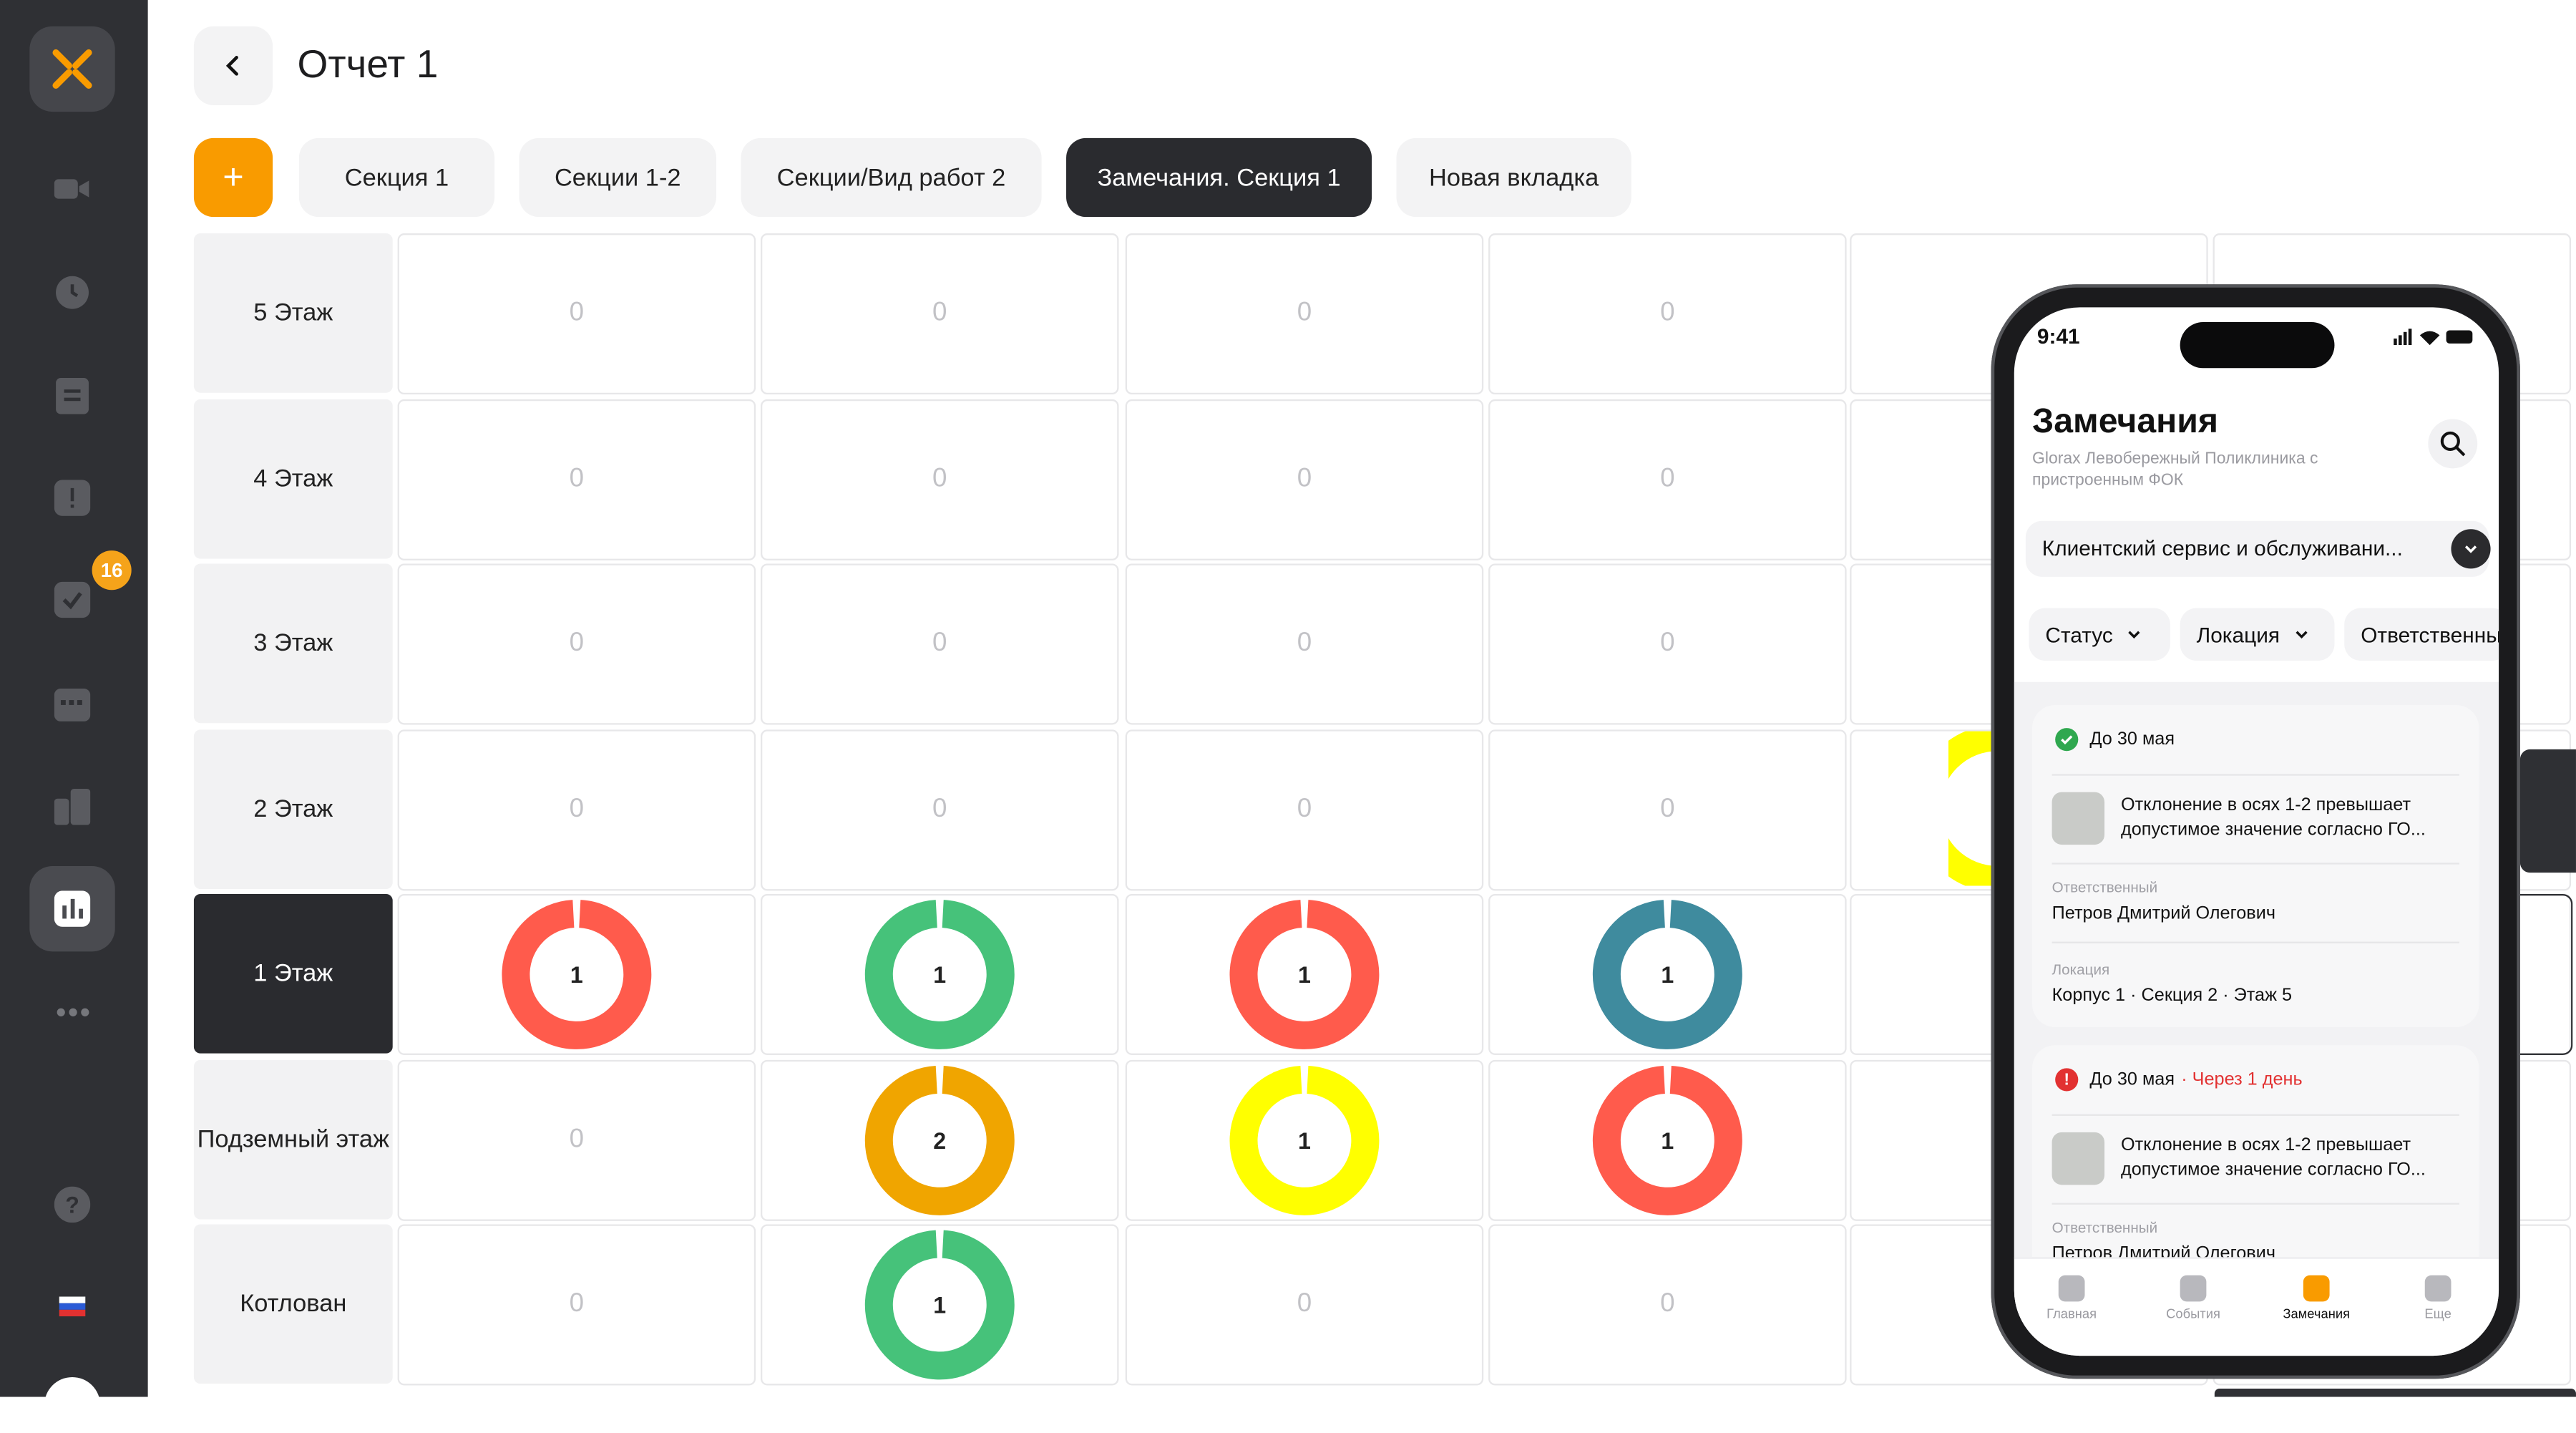 The image size is (2576, 1433). I want to click on check-icon, so click(72, 599).